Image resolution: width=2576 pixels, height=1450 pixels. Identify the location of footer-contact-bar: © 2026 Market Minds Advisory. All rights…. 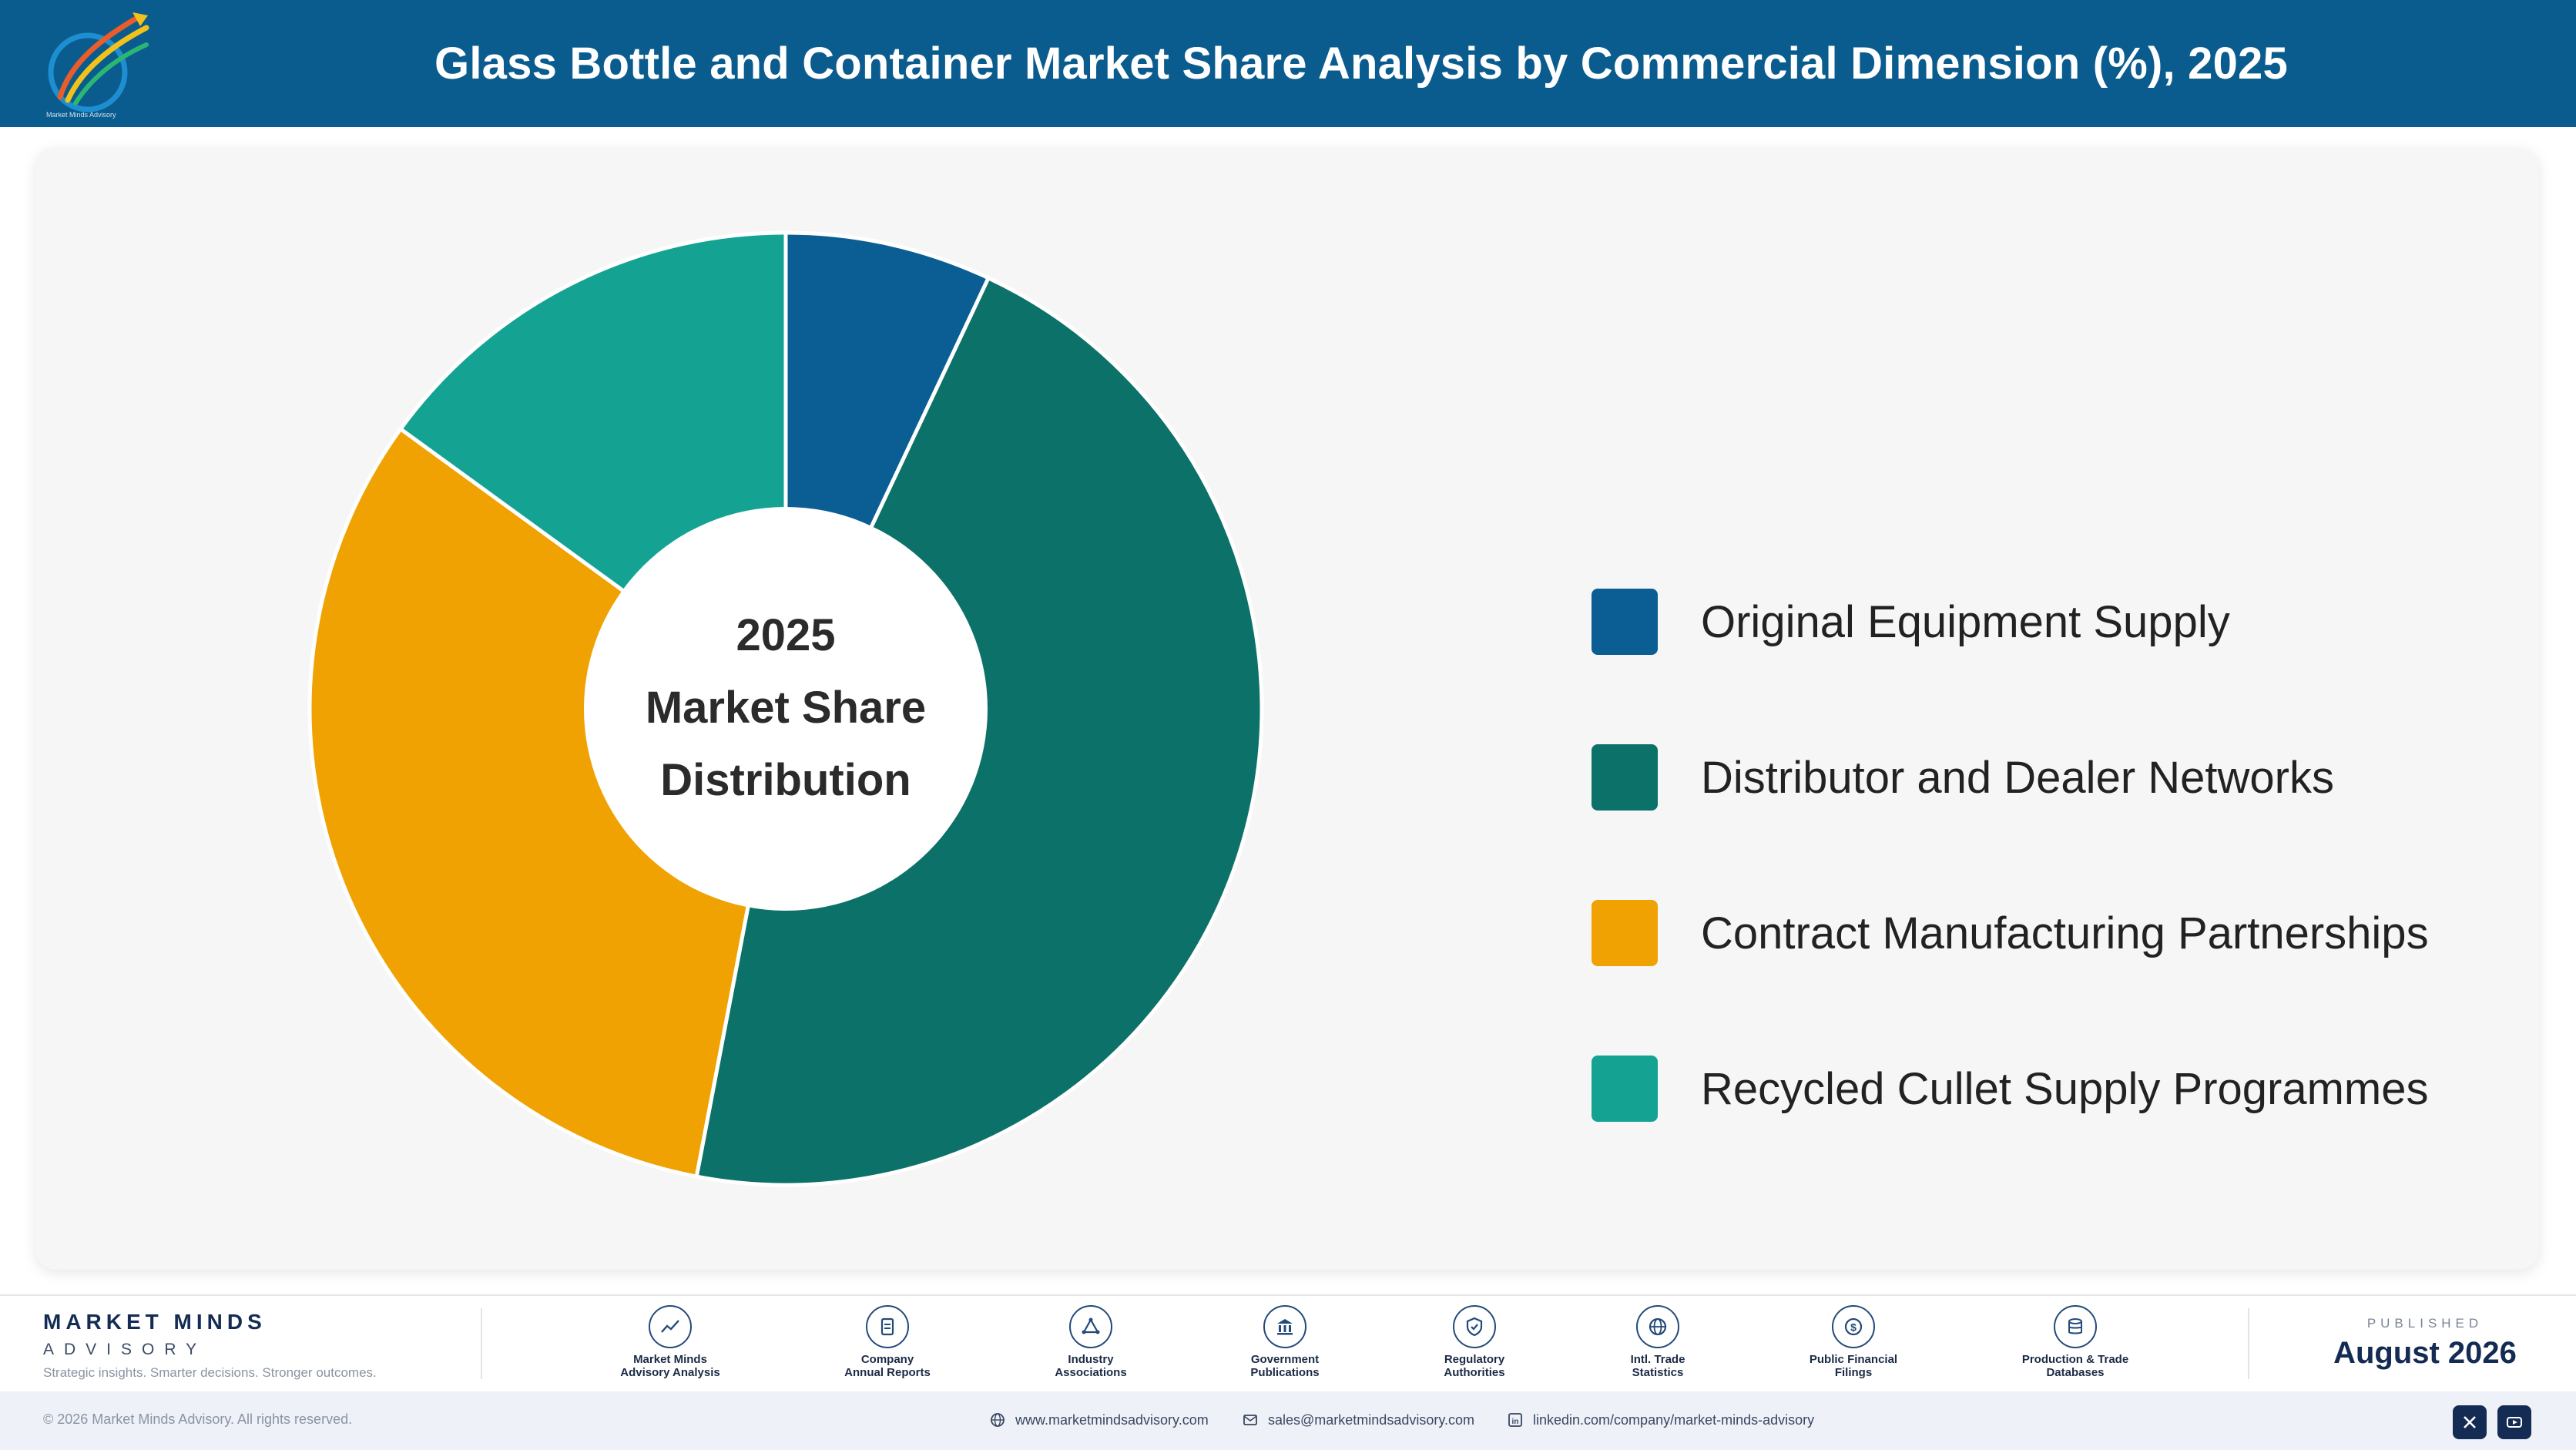
(1288, 1420).